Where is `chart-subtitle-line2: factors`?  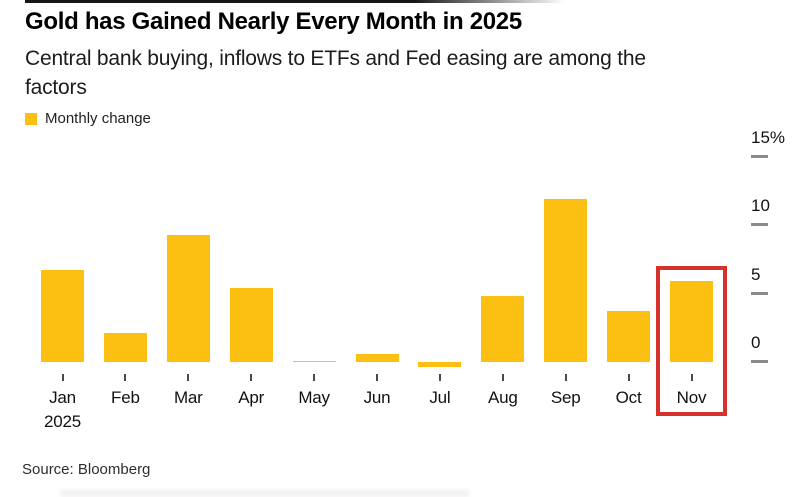
chart-subtitle-line2: factors is located at coordinates (56, 87).